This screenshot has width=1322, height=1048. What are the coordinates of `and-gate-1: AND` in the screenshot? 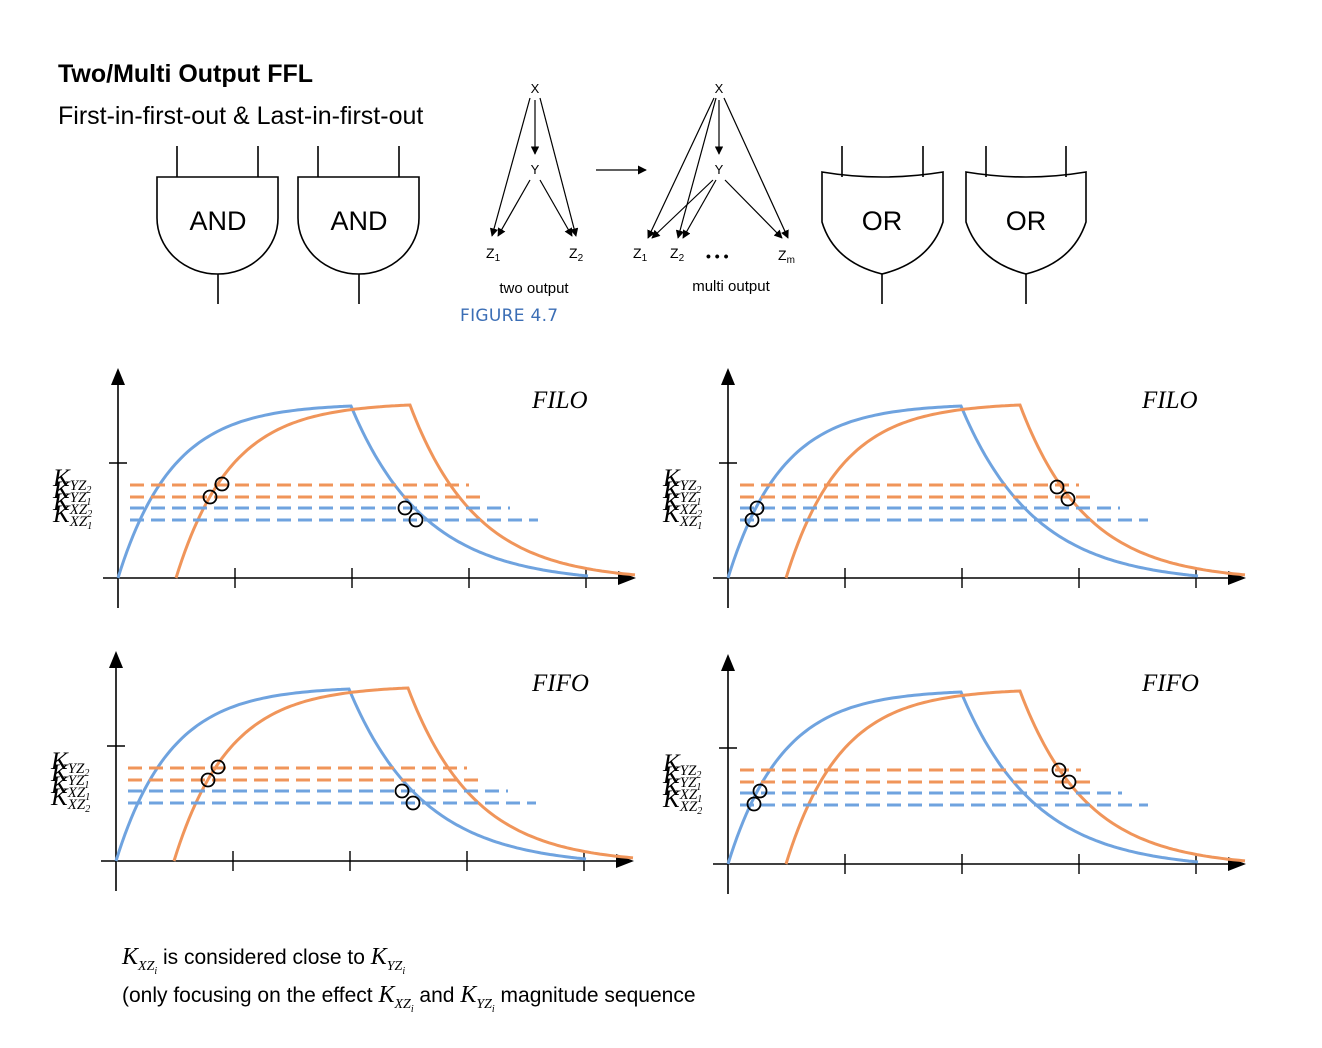 It's located at (217, 225).